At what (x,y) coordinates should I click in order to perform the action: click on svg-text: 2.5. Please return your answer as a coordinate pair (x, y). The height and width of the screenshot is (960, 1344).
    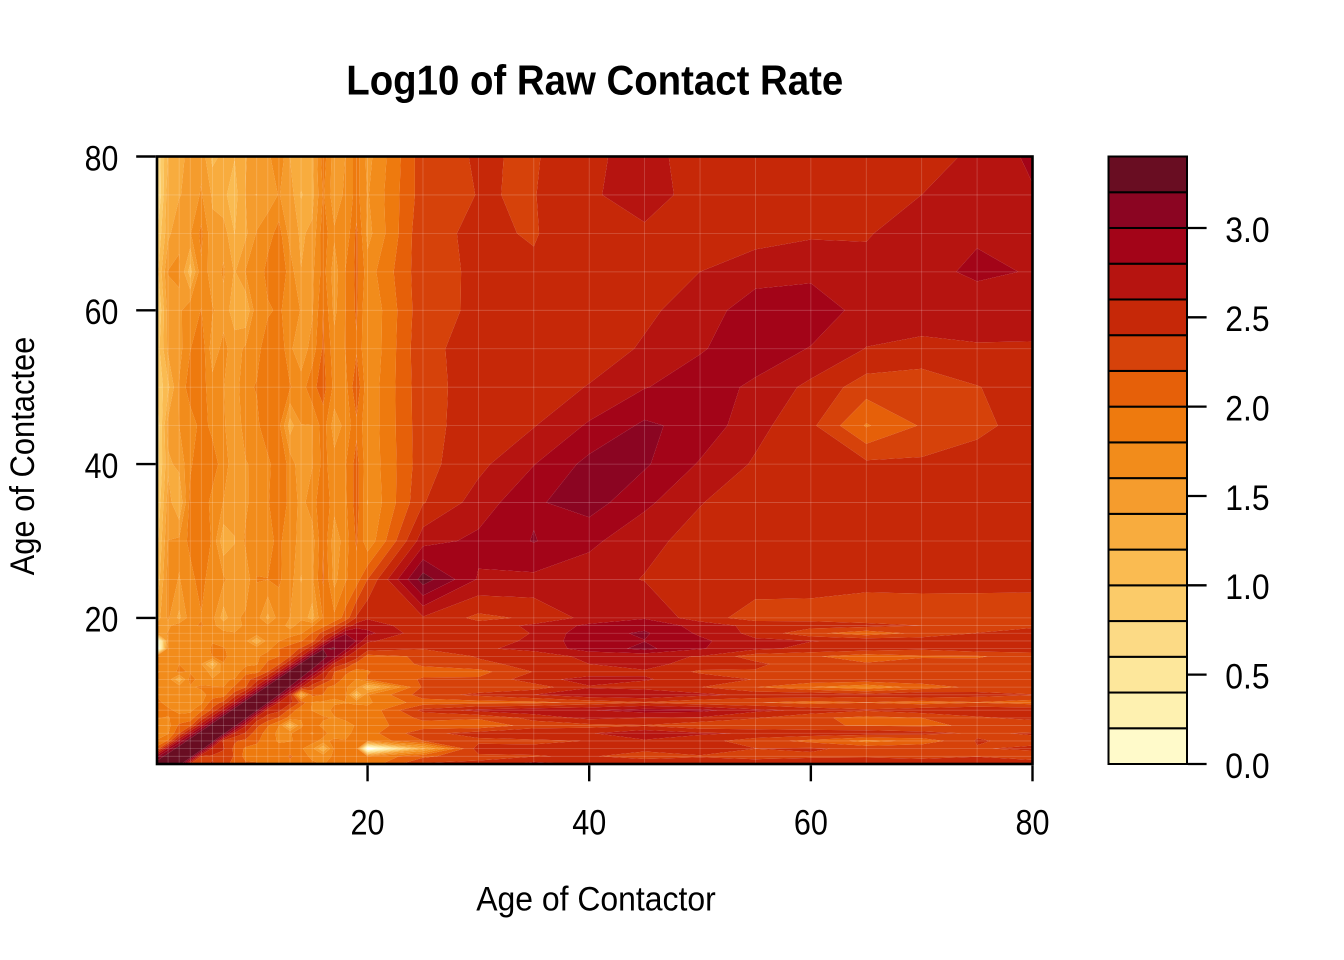
    Looking at the image, I should click on (1247, 319).